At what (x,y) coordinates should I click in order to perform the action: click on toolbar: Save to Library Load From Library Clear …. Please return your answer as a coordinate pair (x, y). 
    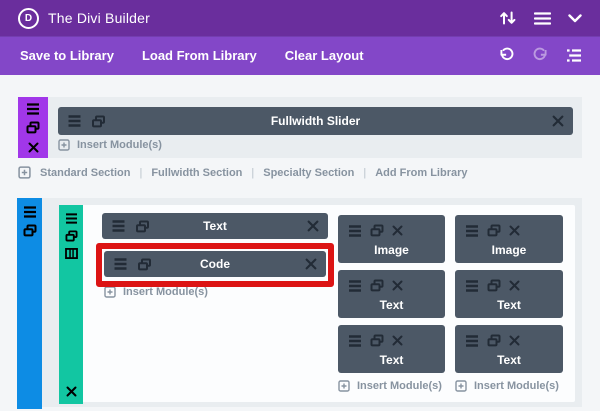
    Looking at the image, I should click on (300, 55).